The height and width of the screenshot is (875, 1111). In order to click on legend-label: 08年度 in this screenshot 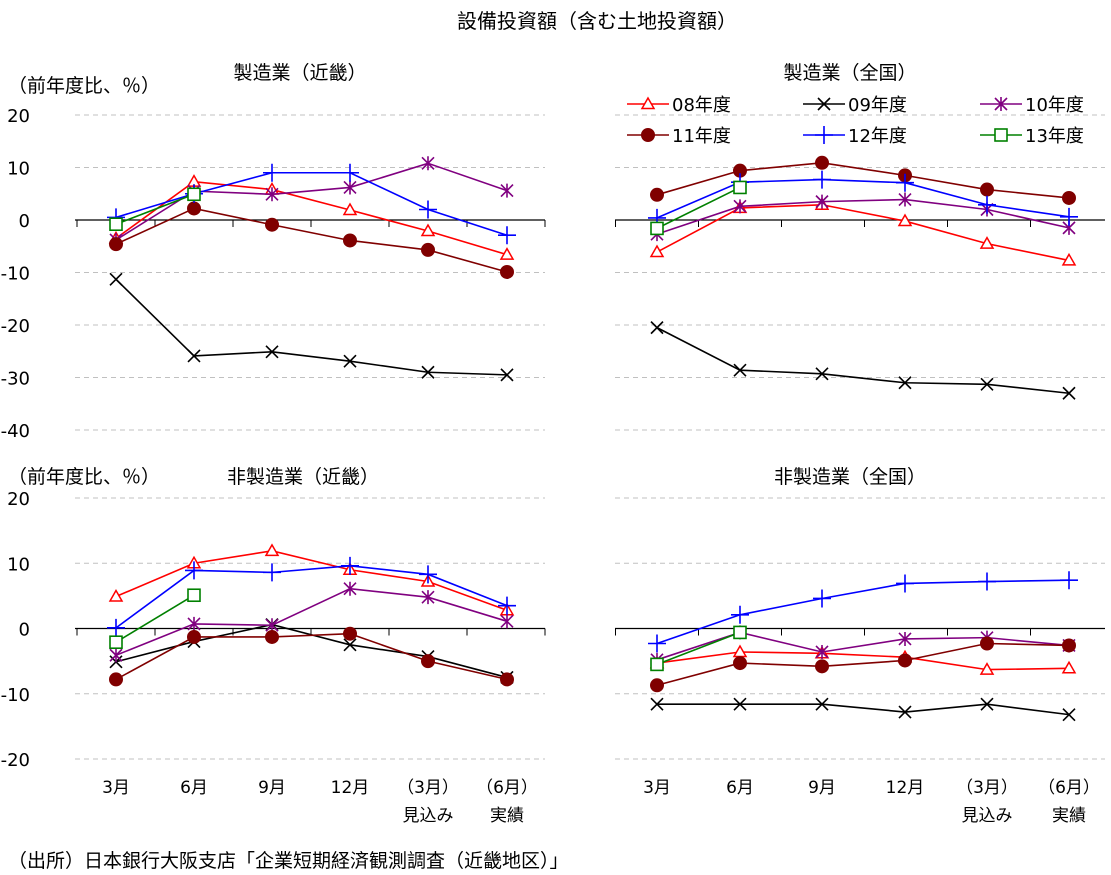, I will do `click(701, 105)`.